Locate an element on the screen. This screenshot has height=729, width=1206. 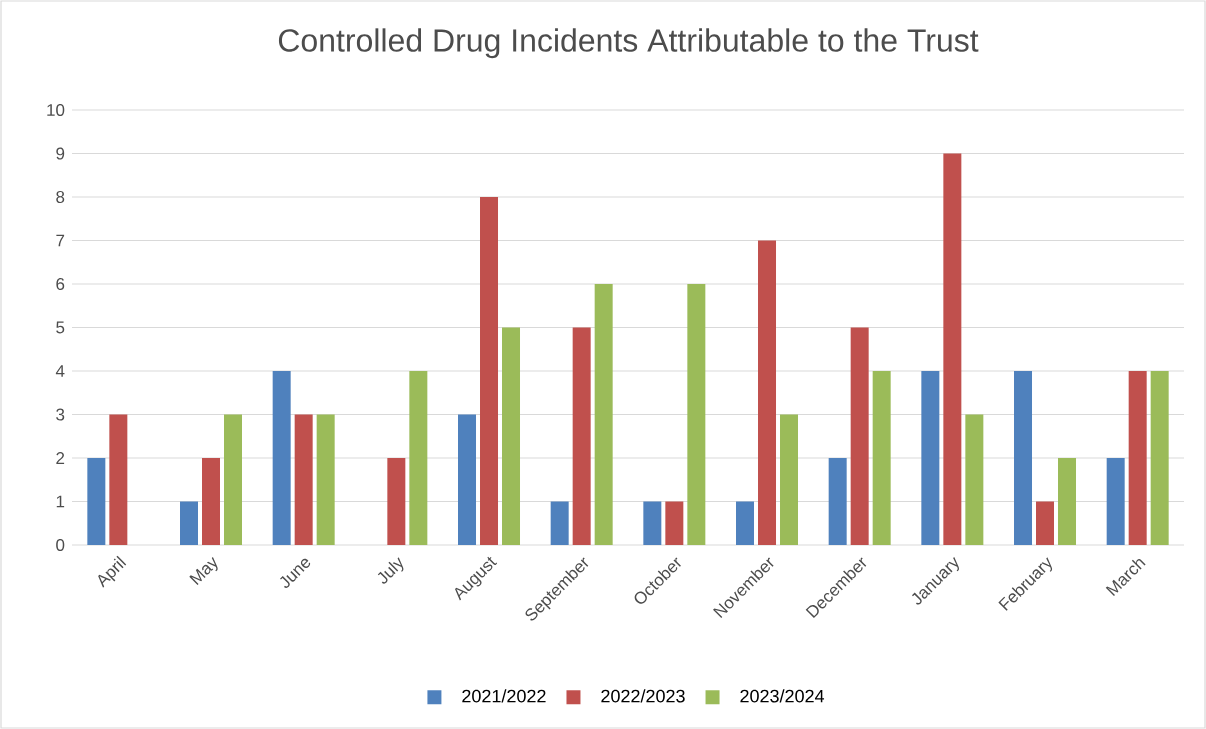
y-tick-label: 5 is located at coordinates (60, 327).